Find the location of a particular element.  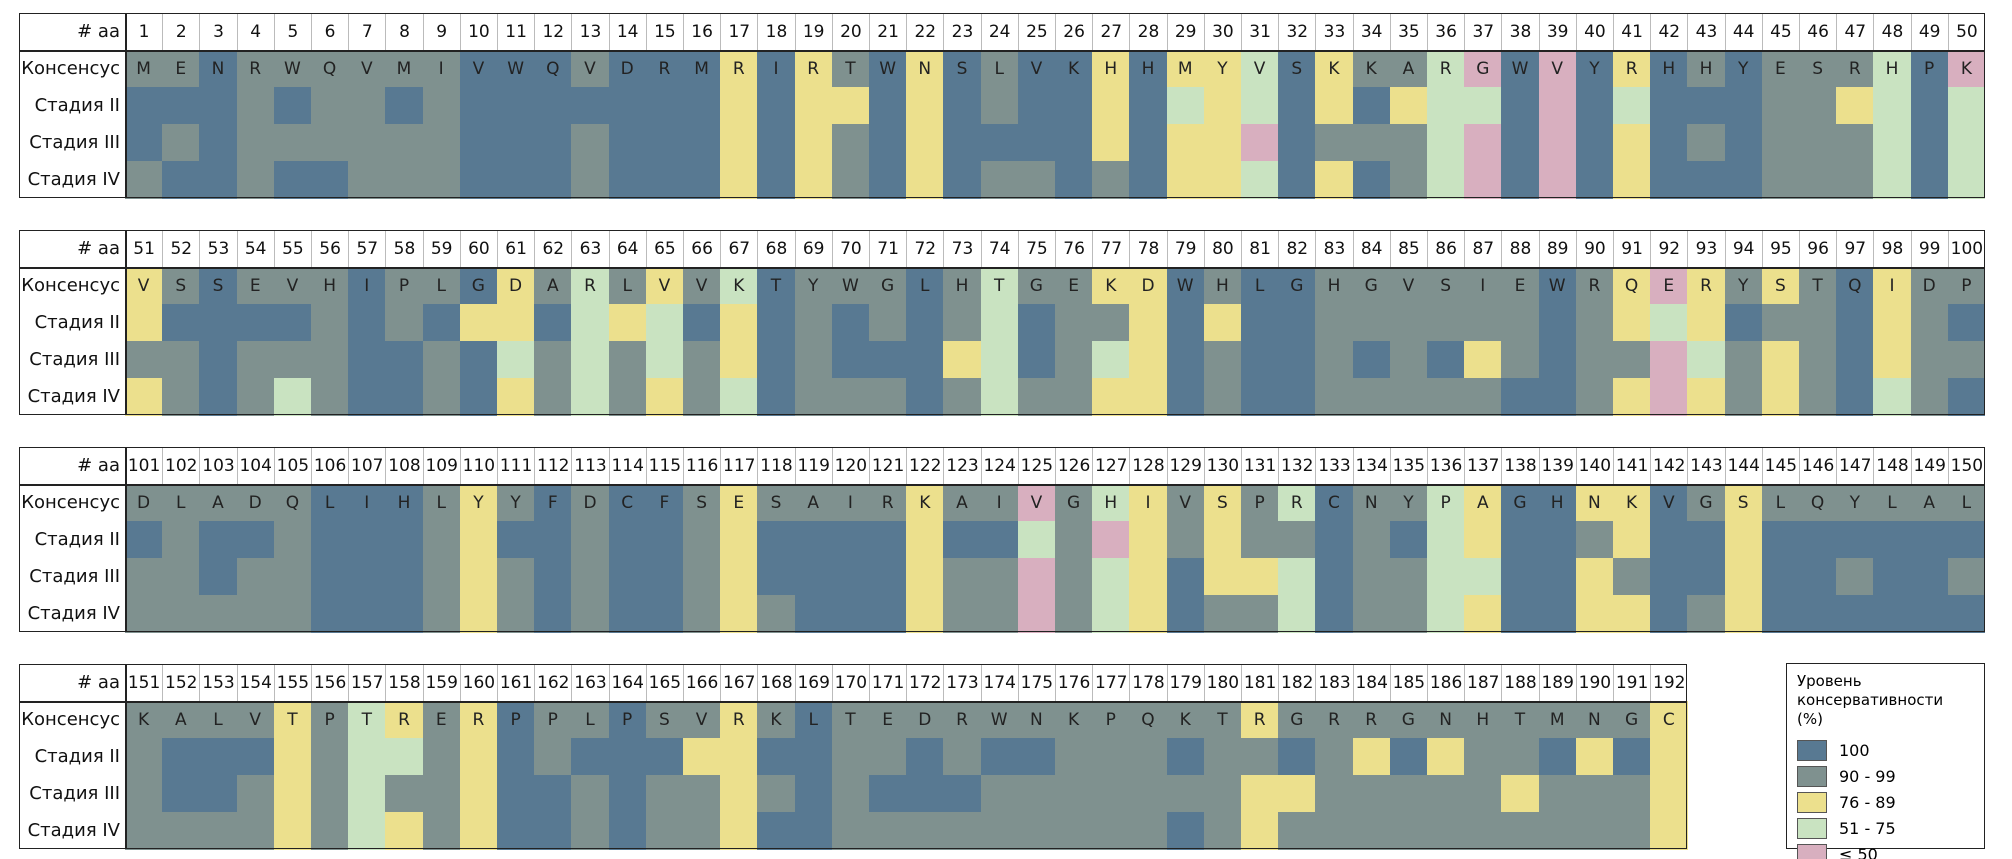

label-separator is located at coordinates (126, 322).